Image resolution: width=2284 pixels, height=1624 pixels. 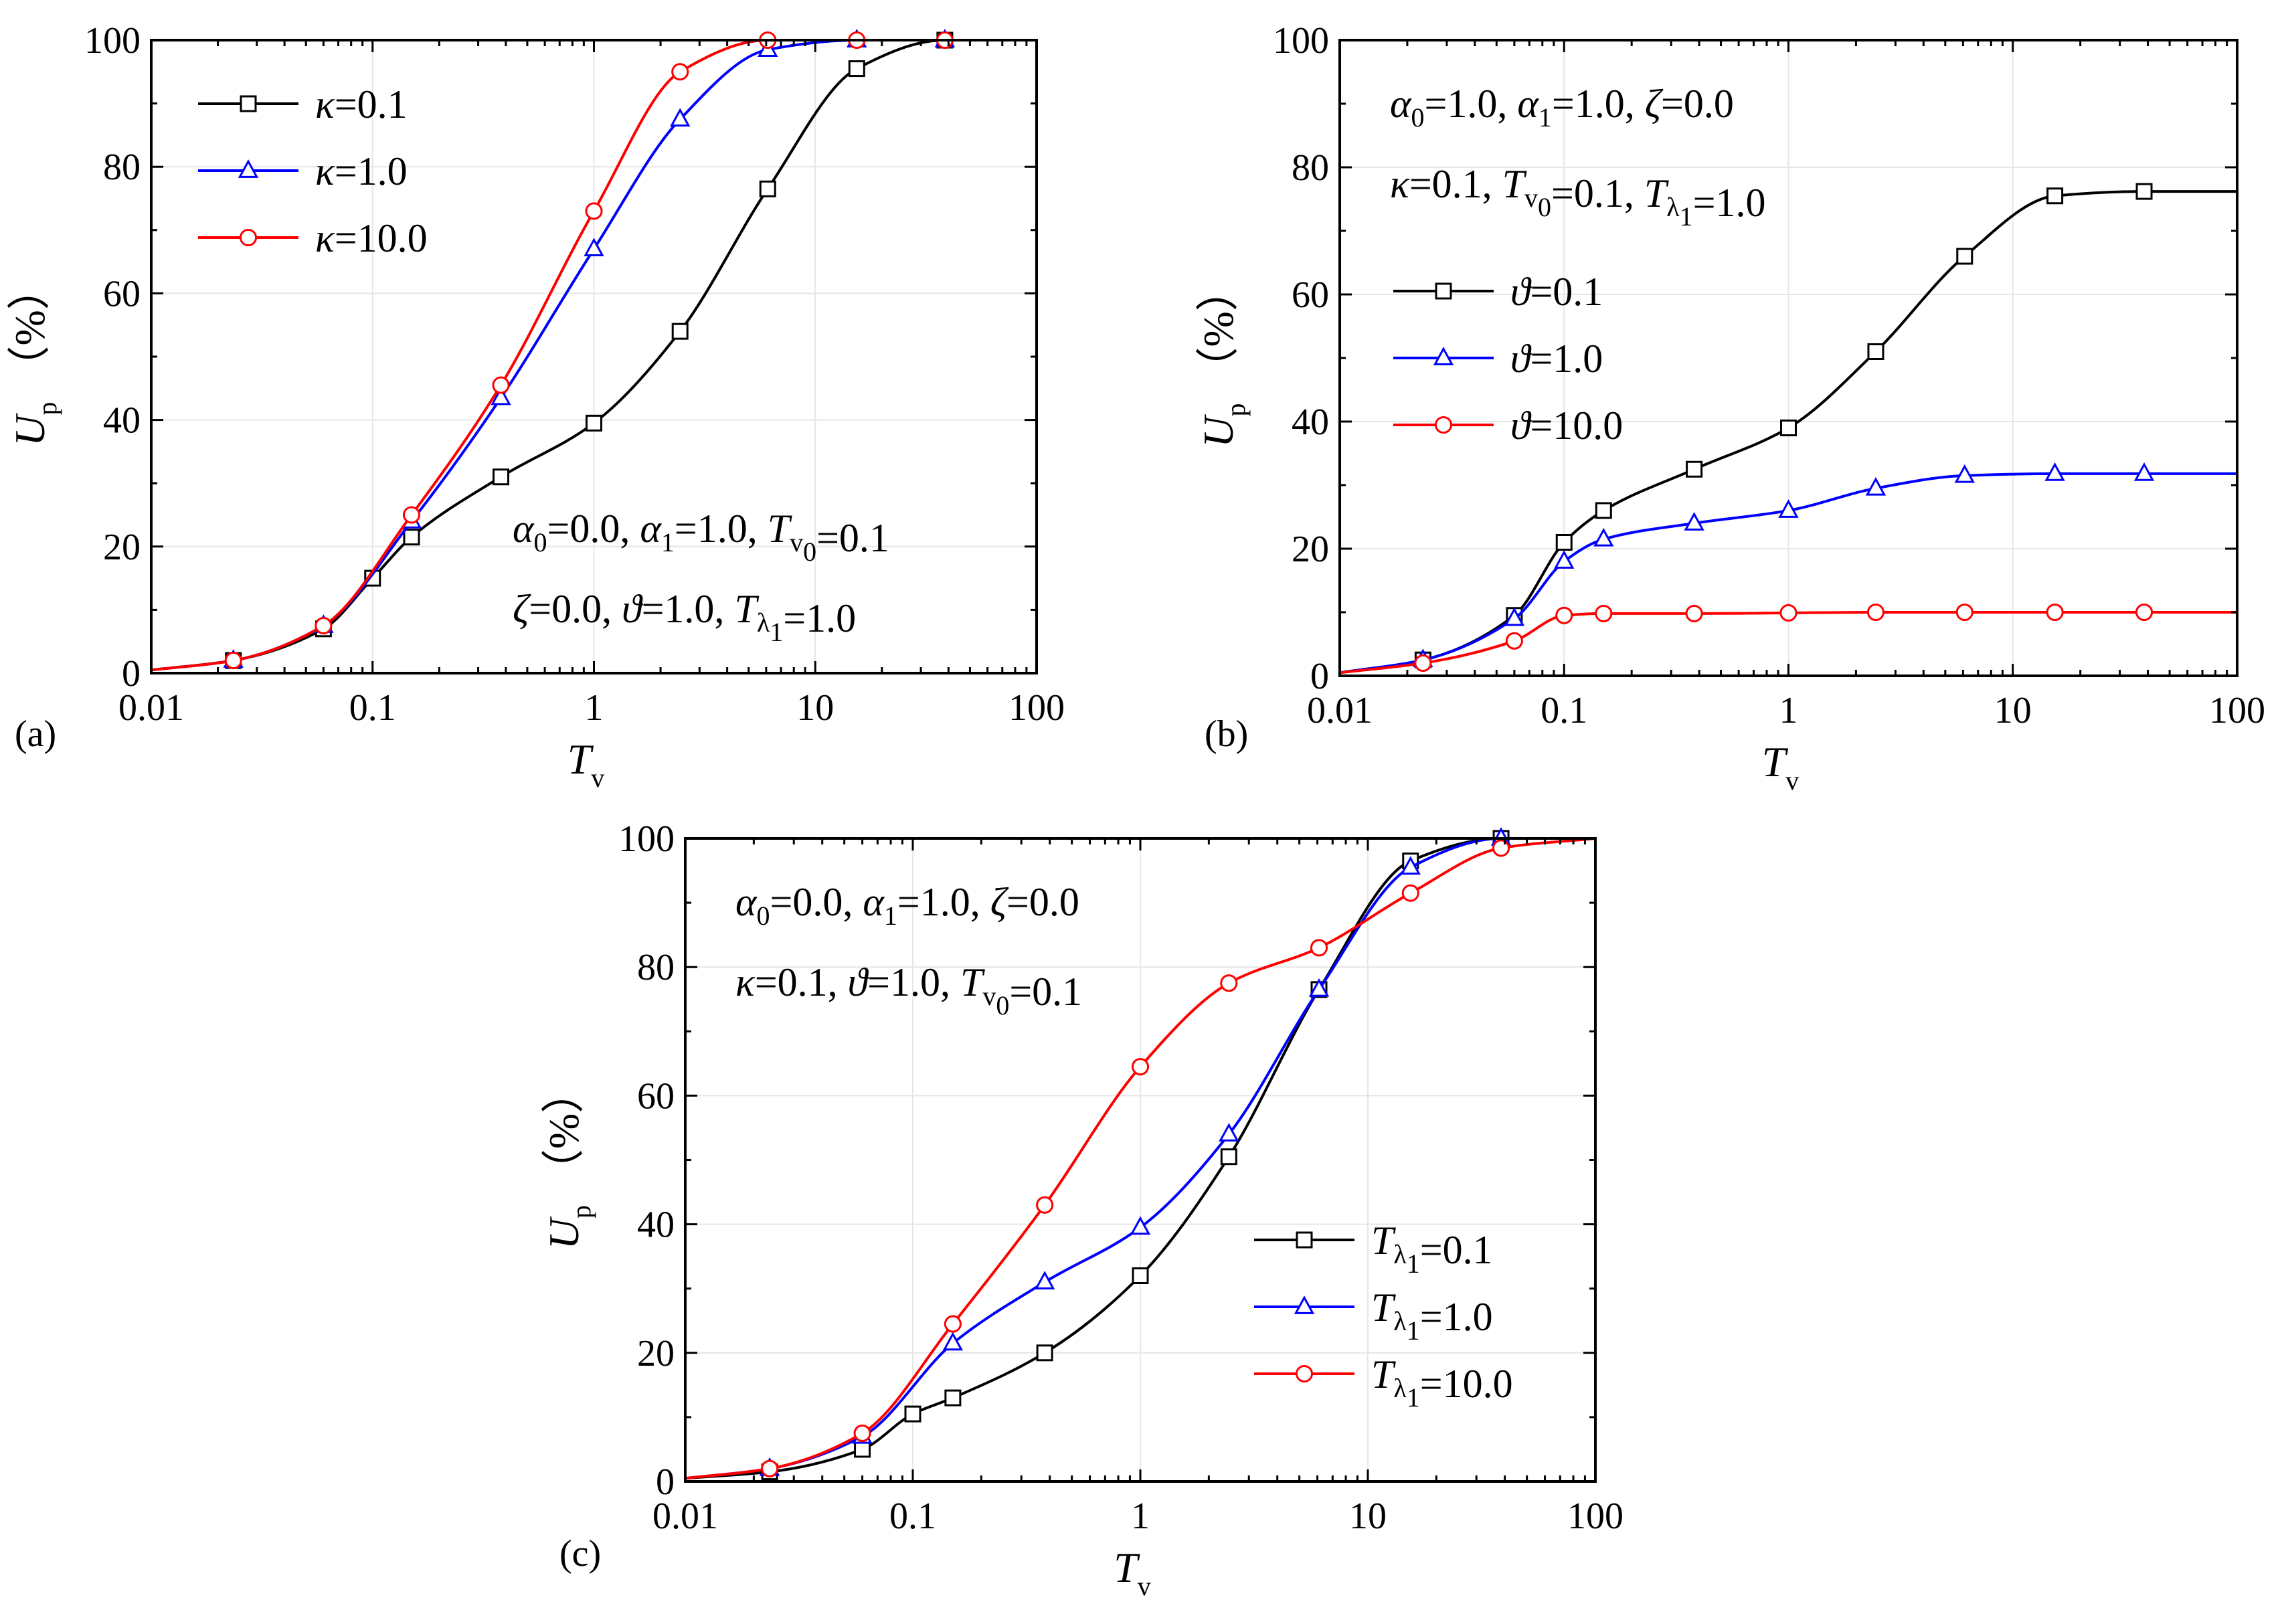 I want to click on legend-label: Tλ1=1.0, so click(x=1432, y=1315).